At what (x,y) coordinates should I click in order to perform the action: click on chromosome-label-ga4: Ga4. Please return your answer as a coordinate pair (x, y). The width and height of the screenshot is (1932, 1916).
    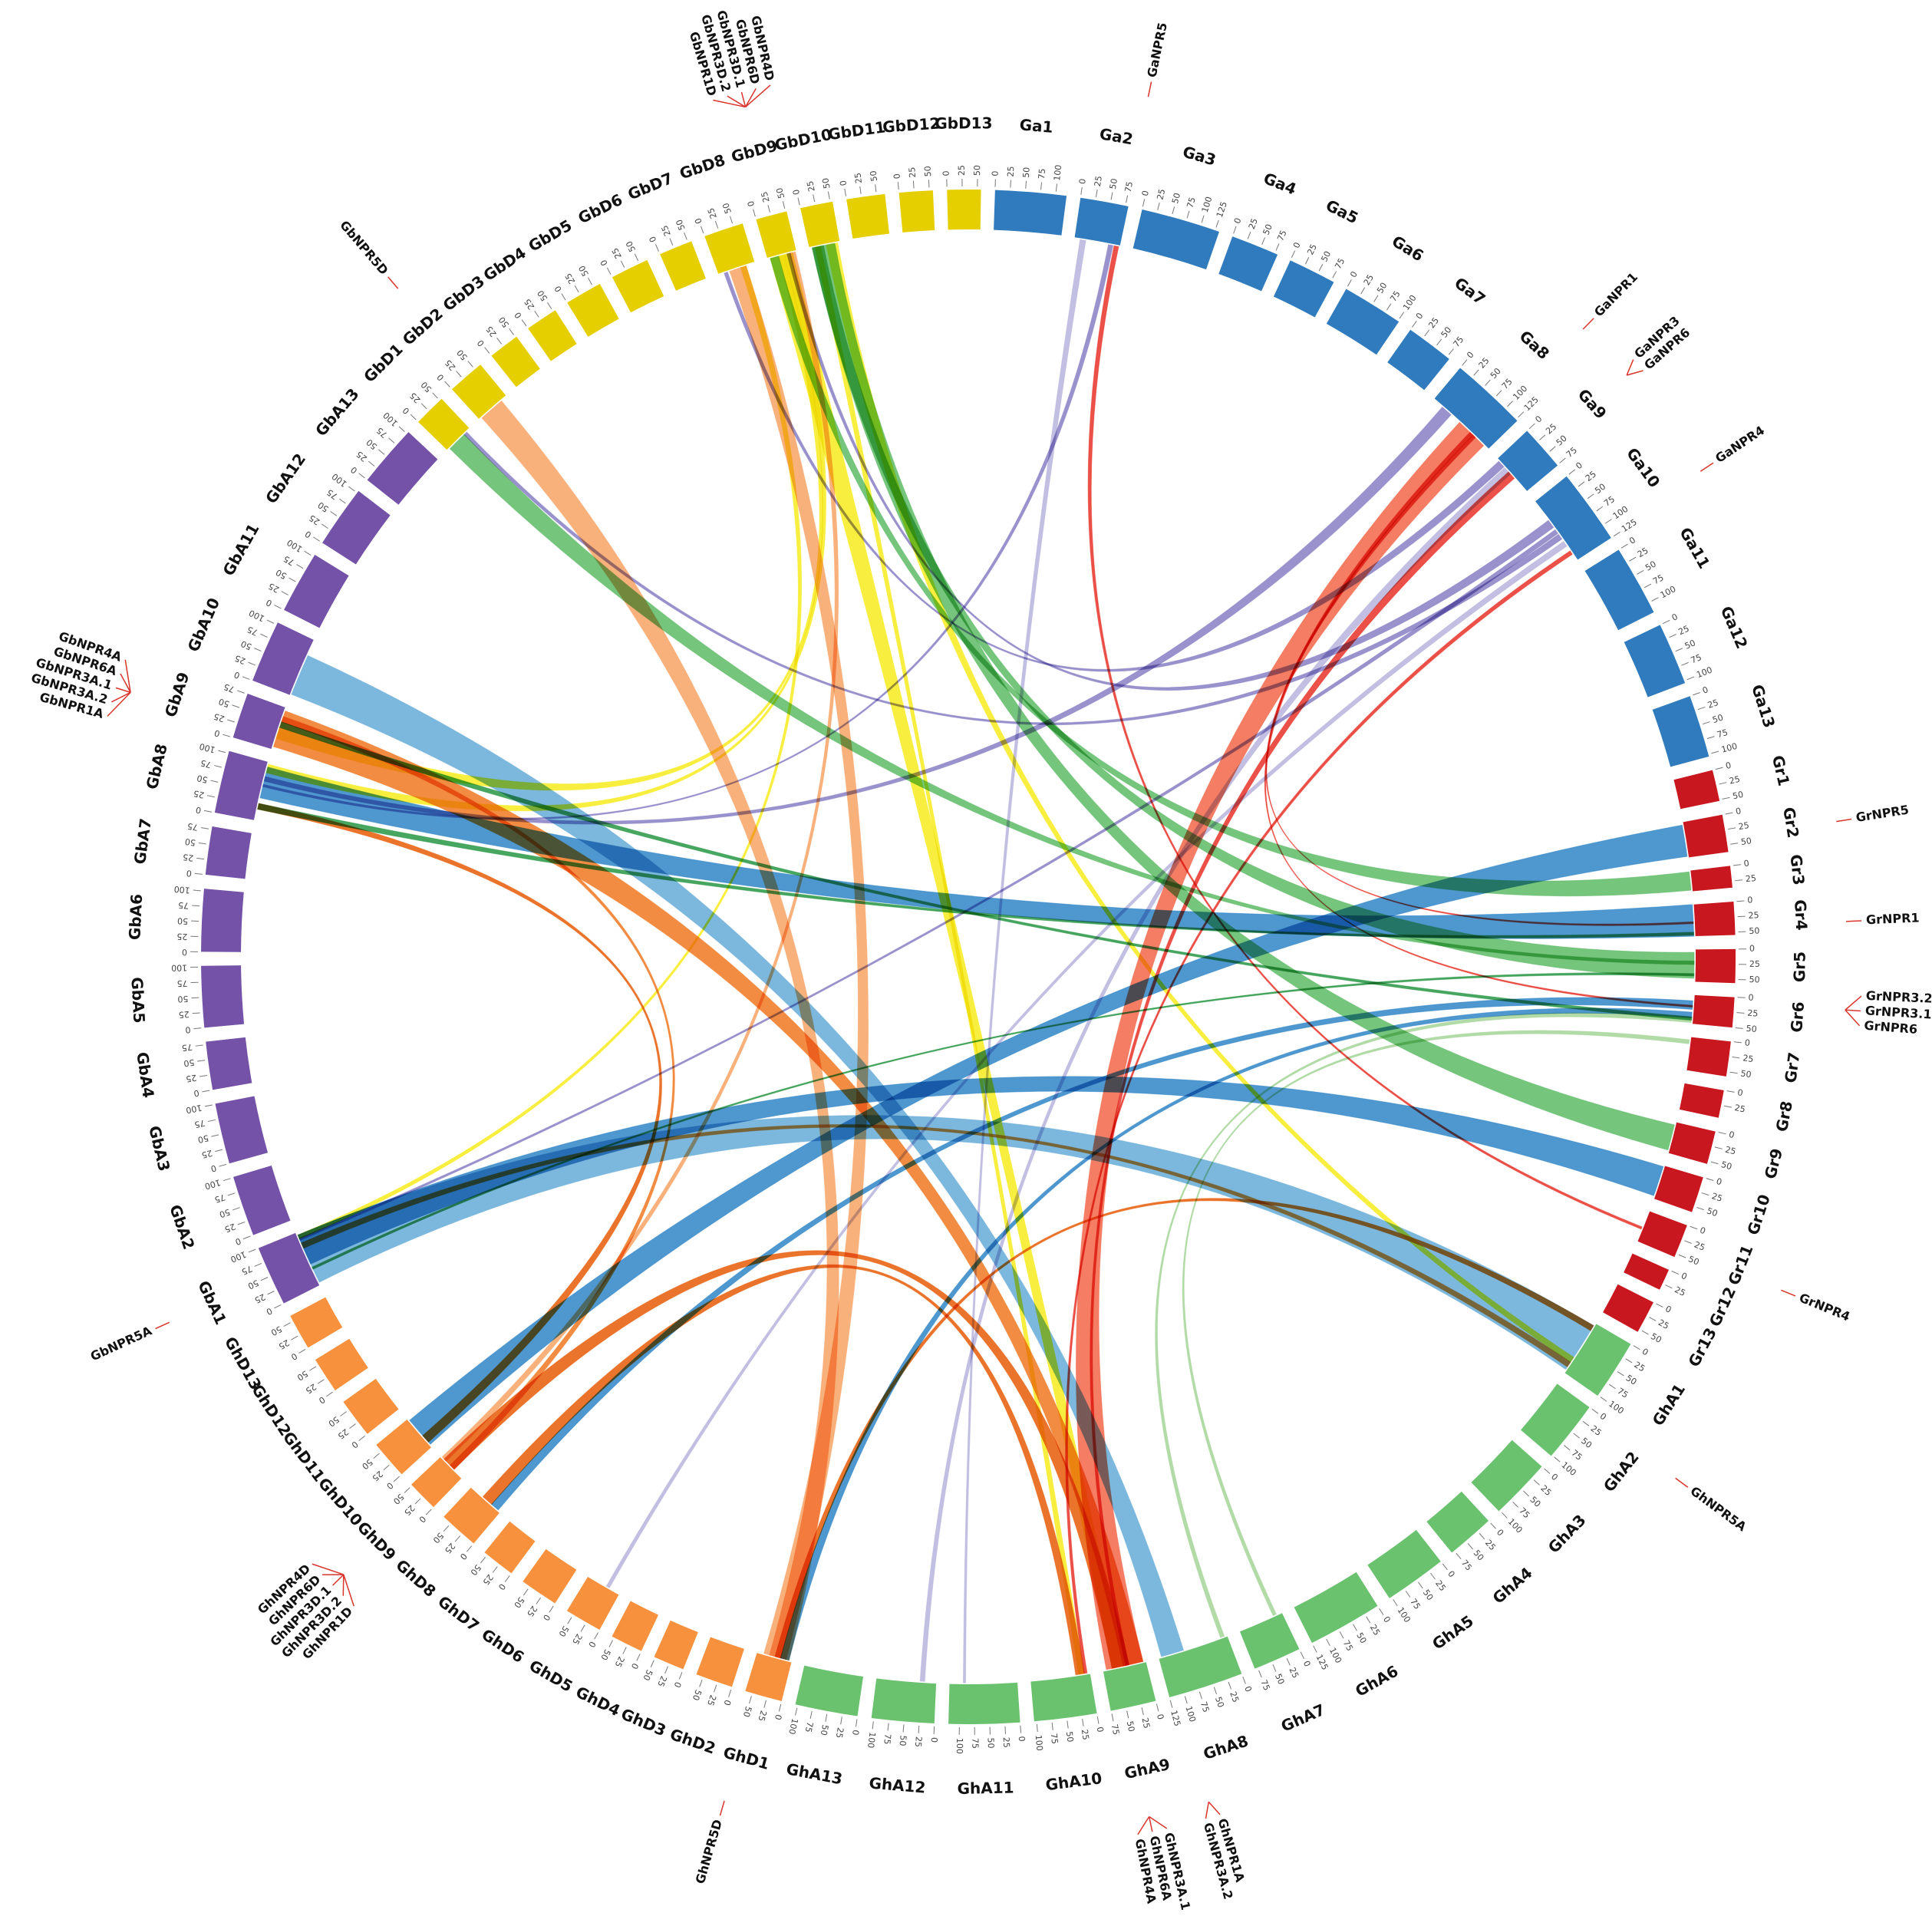
    Looking at the image, I should click on (1280, 184).